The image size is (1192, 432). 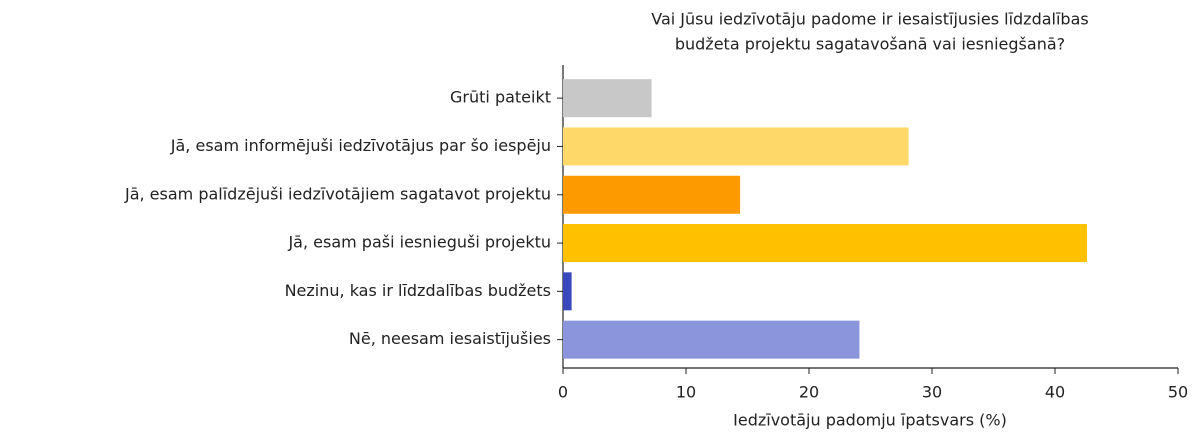 What do you see at coordinates (1055, 392) in the screenshot?
I see `x-tick-label: 40` at bounding box center [1055, 392].